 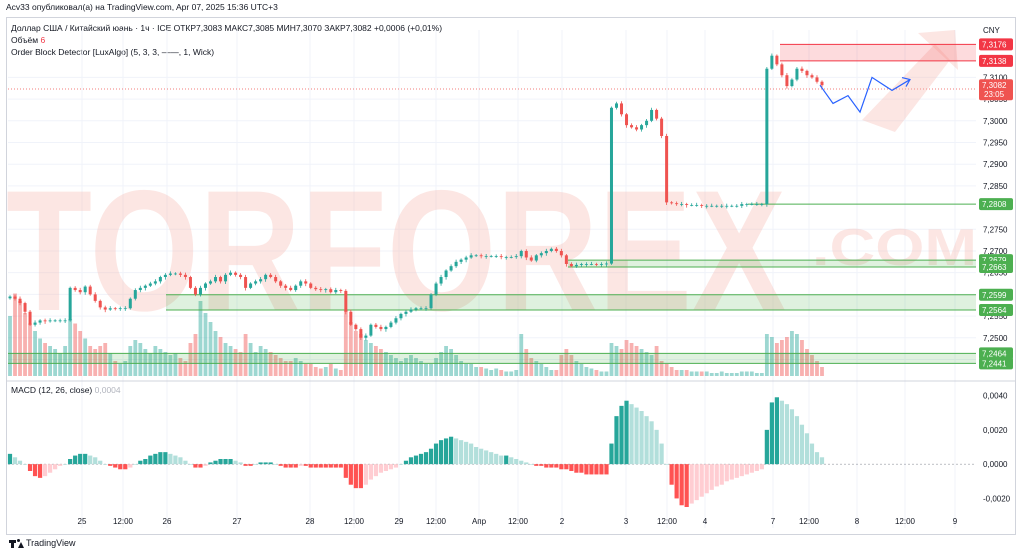 What do you see at coordinates (51, 543) in the screenshot?
I see `footer-brand: TradingView` at bounding box center [51, 543].